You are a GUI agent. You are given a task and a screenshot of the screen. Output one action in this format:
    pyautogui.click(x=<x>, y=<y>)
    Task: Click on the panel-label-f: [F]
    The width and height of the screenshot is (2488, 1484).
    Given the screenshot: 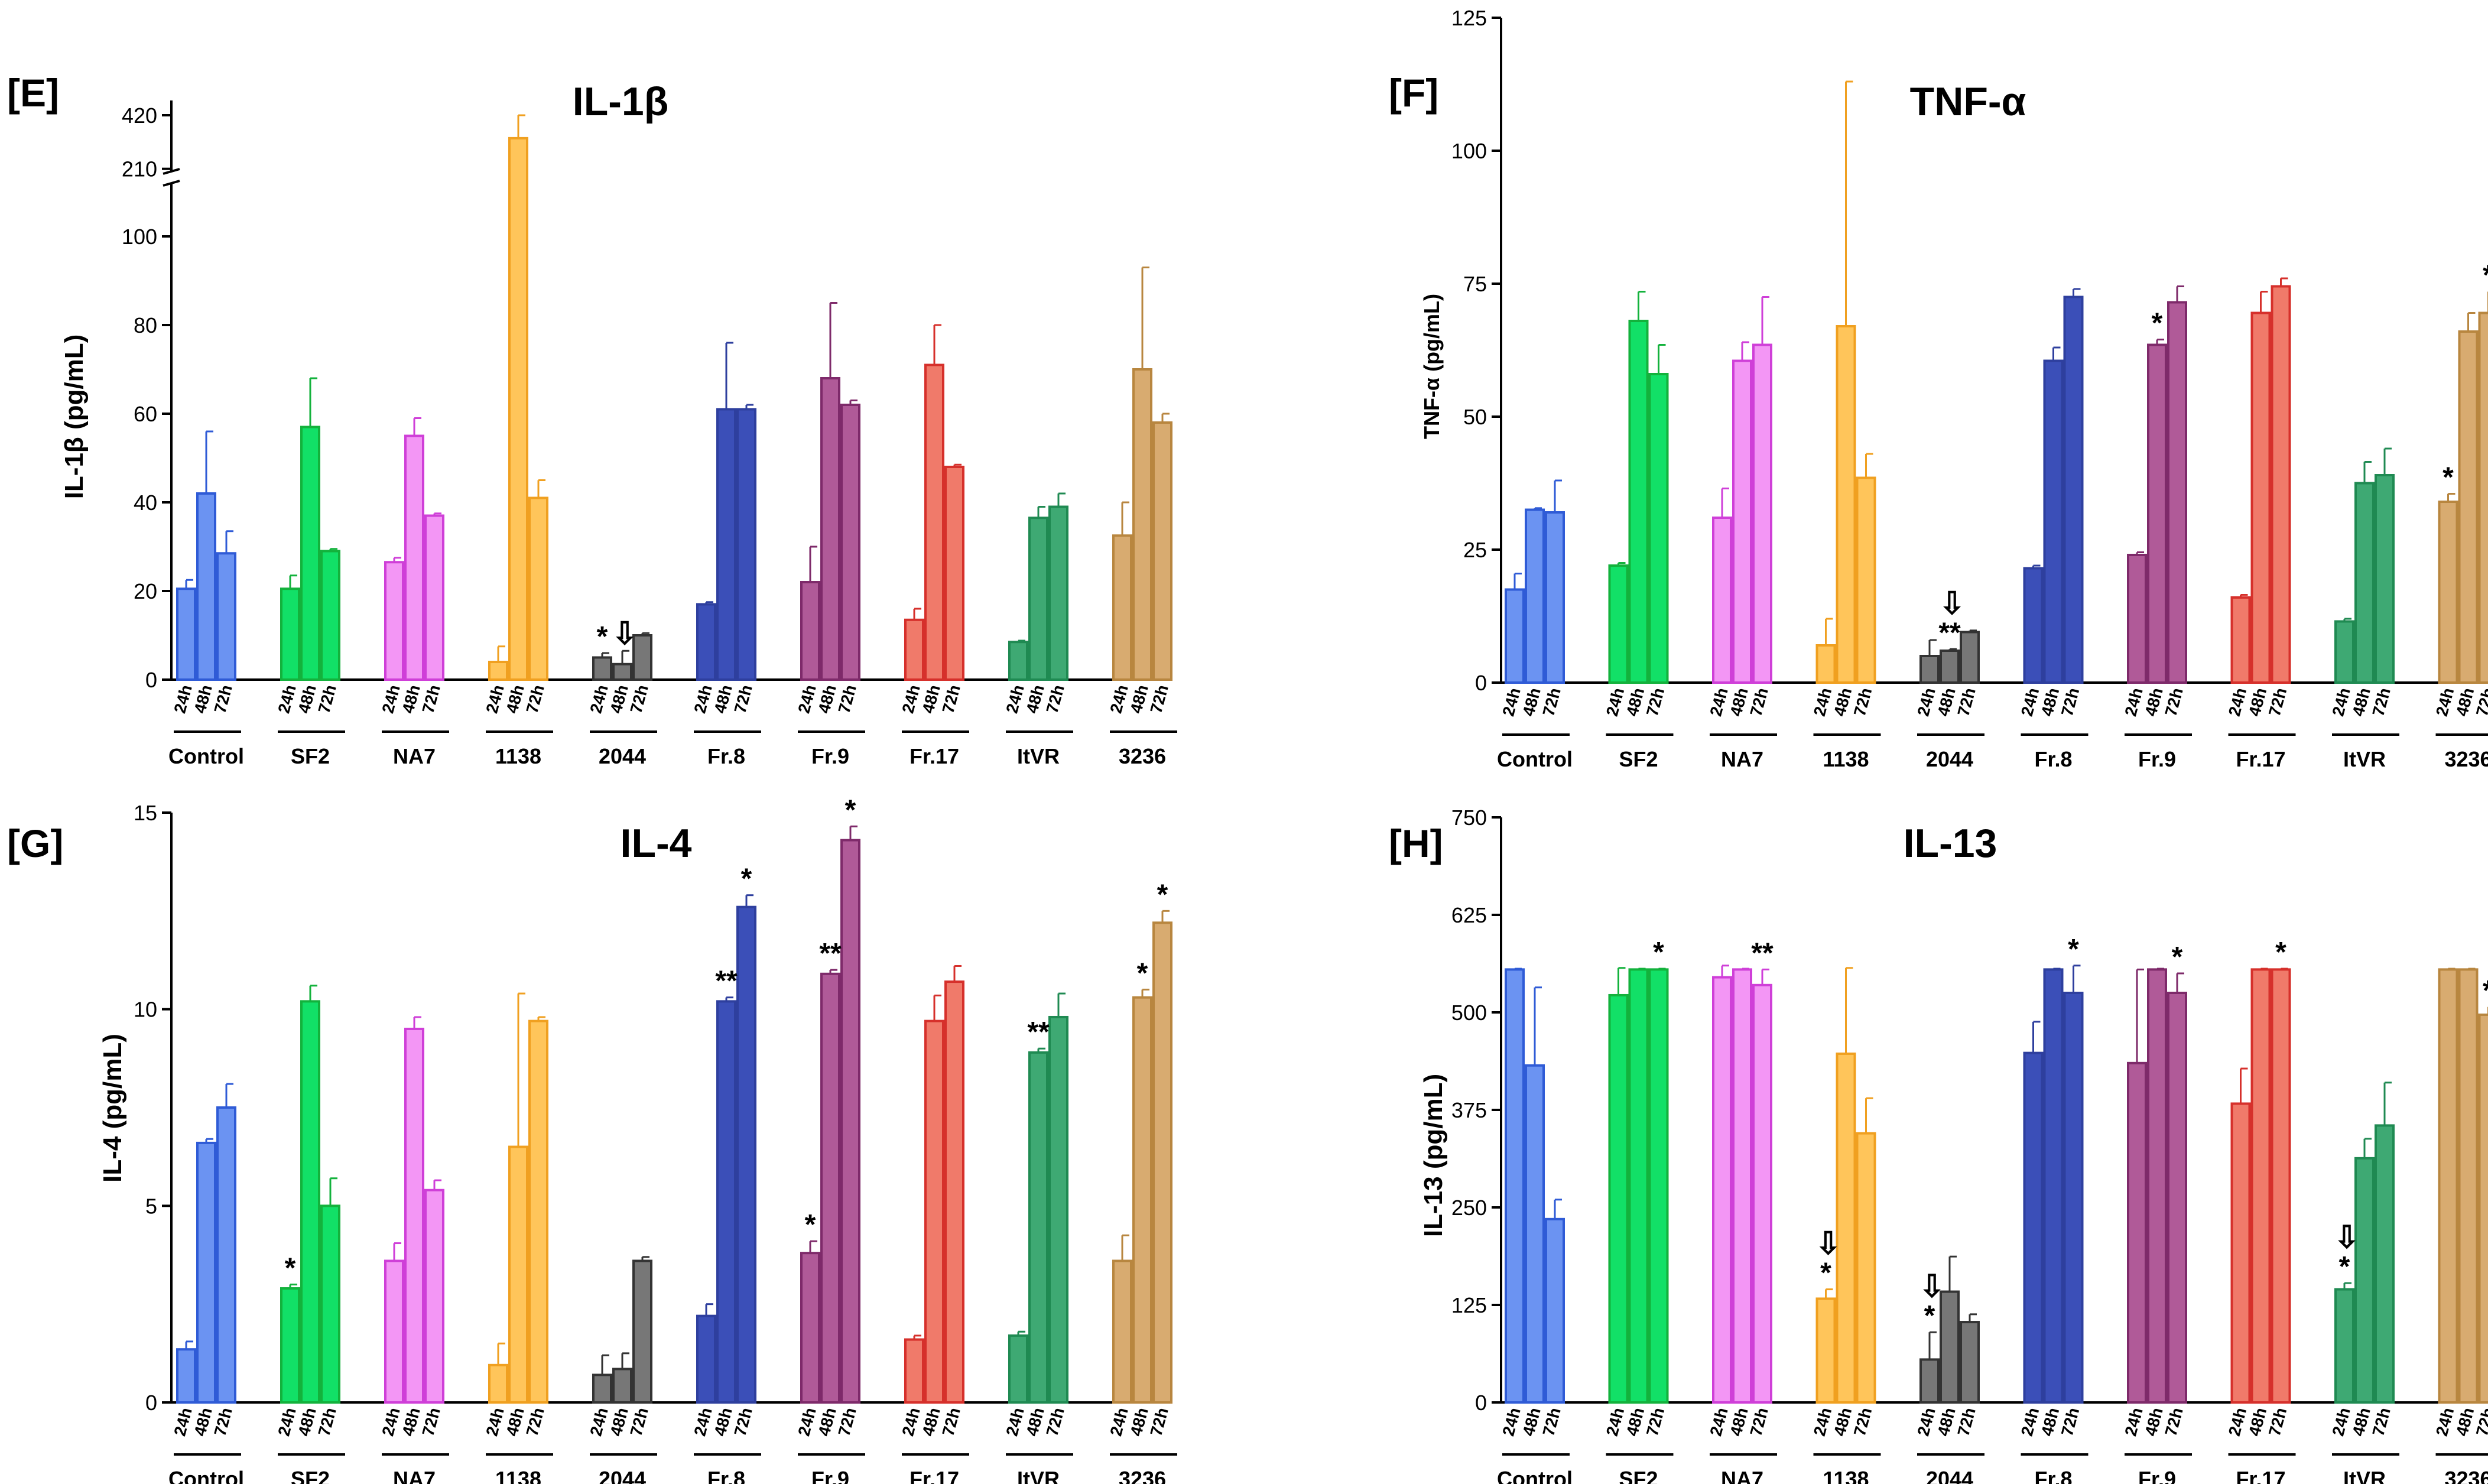 What is the action you would take?
    pyautogui.click(x=1413, y=93)
    